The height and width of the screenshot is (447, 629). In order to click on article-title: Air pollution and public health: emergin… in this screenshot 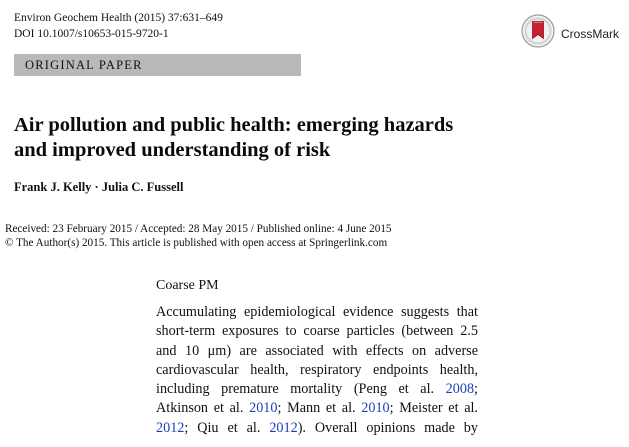, I will do `click(274, 138)`.